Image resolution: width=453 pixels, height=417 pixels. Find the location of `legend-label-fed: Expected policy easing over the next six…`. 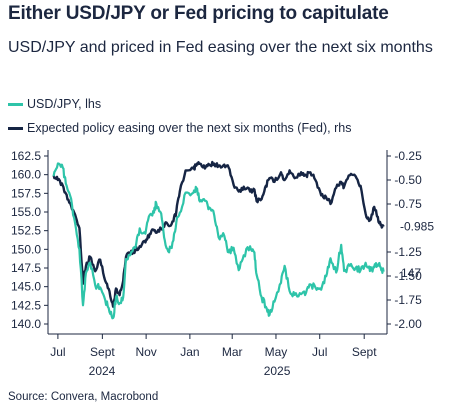

legend-label-fed: Expected policy easing over the next six… is located at coordinates (189, 128).